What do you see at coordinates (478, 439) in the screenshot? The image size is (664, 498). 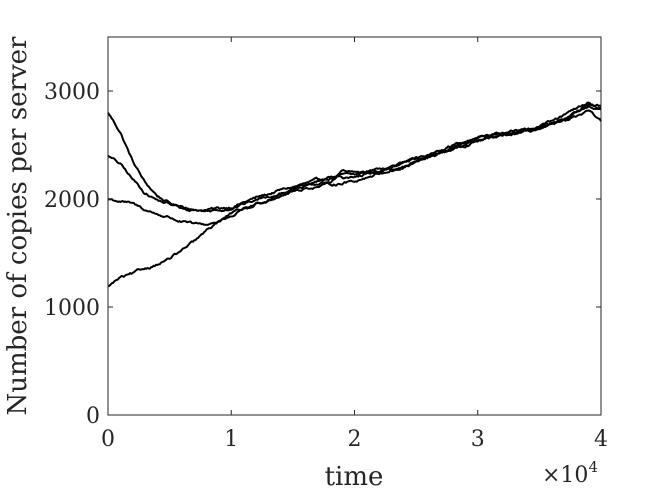 I see `x-tick-label: 3` at bounding box center [478, 439].